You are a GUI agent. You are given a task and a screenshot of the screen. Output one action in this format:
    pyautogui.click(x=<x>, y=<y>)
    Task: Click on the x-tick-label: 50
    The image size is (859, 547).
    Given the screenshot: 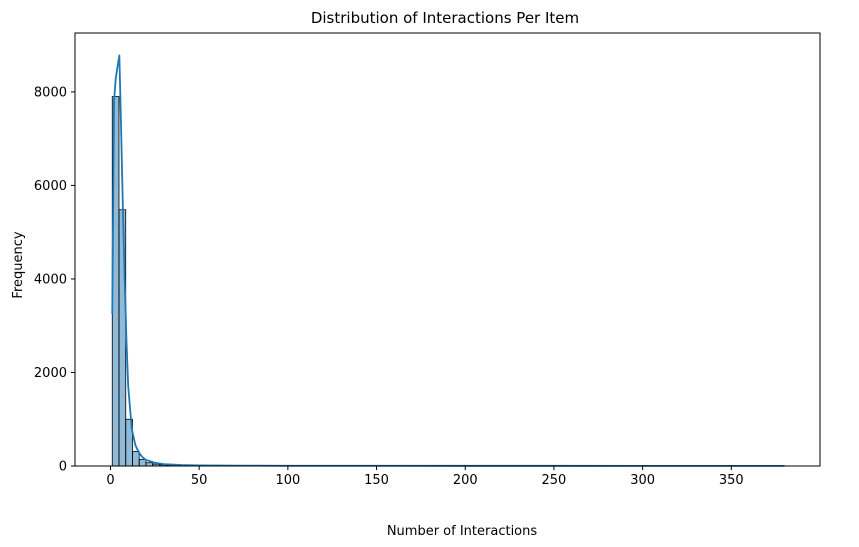 What is the action you would take?
    pyautogui.click(x=199, y=480)
    